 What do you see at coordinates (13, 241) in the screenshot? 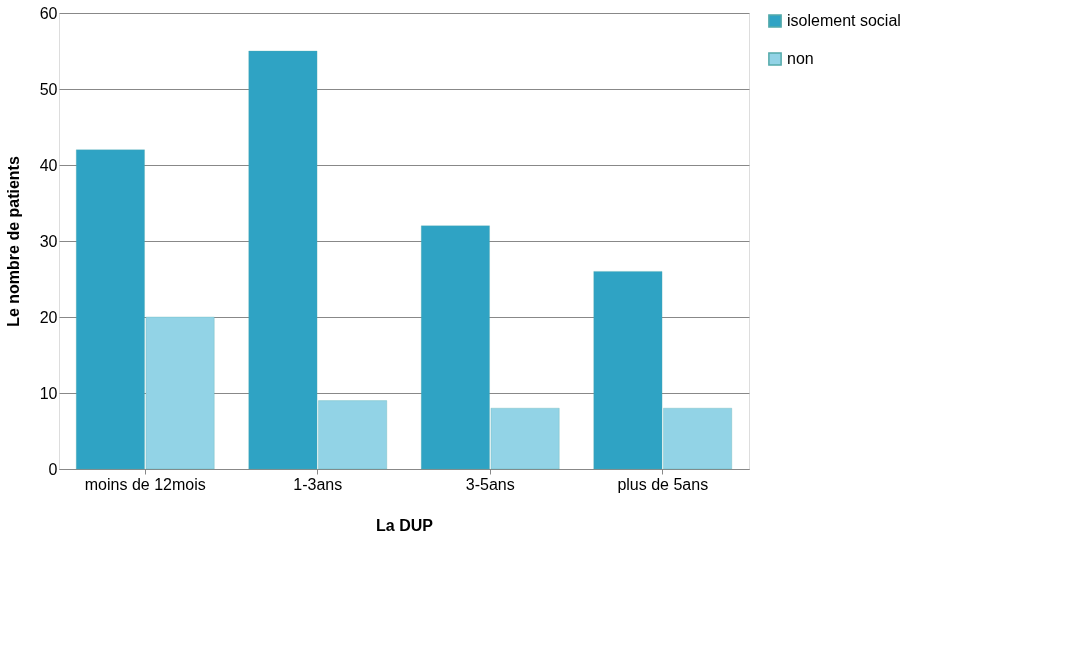
I see `y-axis-title: Le nombre de patients` at bounding box center [13, 241].